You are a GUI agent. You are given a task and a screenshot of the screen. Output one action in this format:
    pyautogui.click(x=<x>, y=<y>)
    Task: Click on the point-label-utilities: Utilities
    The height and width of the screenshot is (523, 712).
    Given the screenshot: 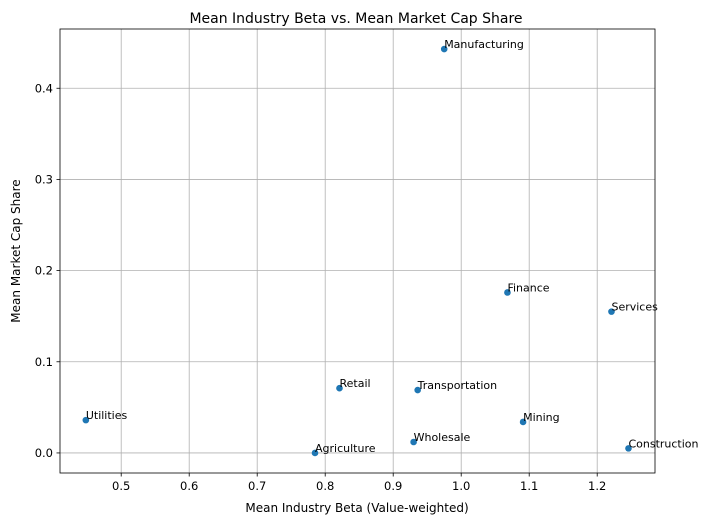 What is the action you would take?
    pyautogui.click(x=107, y=415)
    